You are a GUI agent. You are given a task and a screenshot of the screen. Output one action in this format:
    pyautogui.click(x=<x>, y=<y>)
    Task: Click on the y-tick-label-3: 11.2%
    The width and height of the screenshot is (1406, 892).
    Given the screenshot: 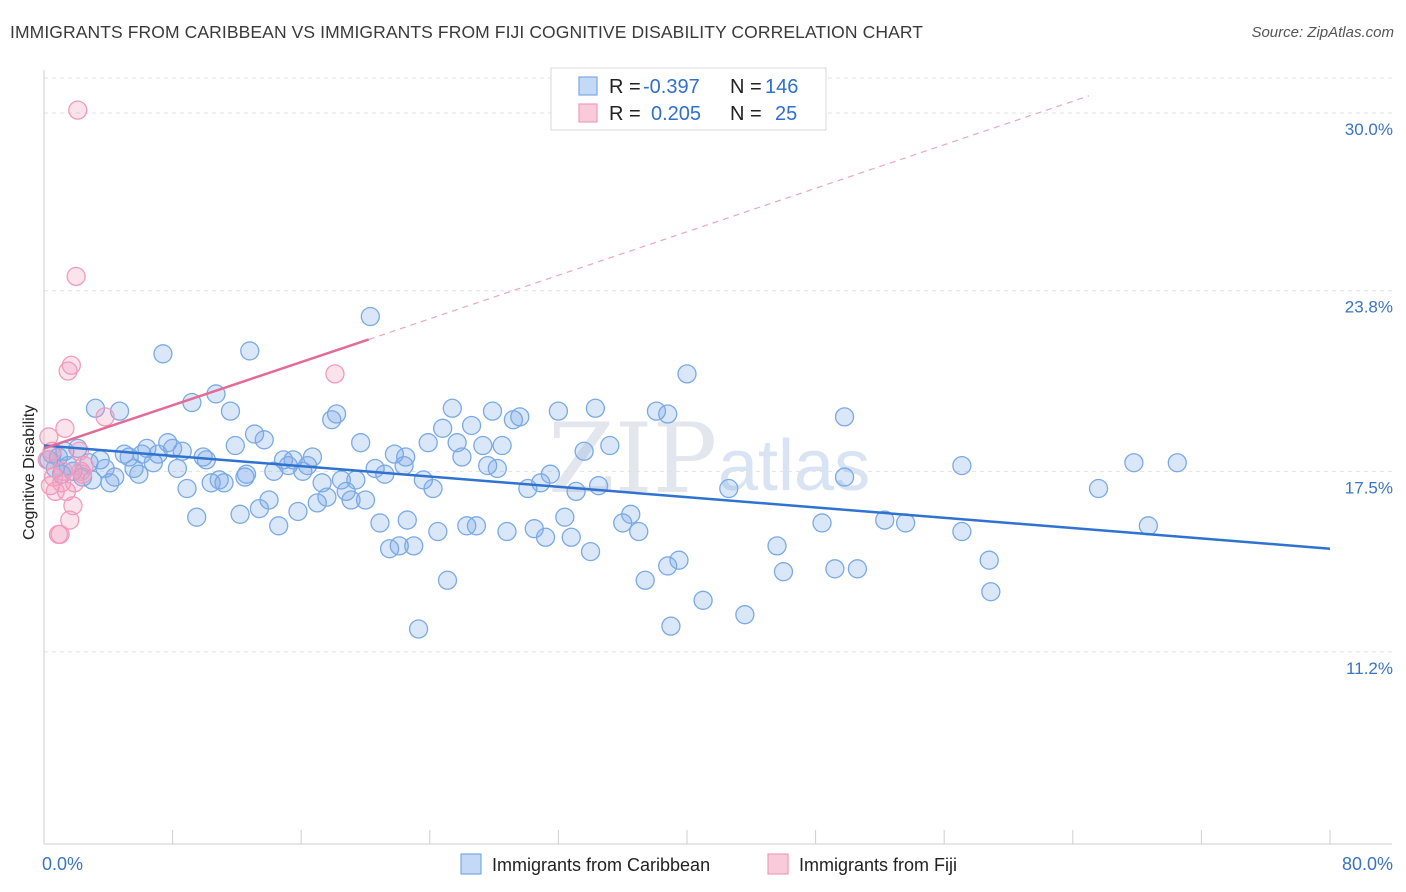 What is the action you would take?
    pyautogui.click(x=1369, y=668)
    